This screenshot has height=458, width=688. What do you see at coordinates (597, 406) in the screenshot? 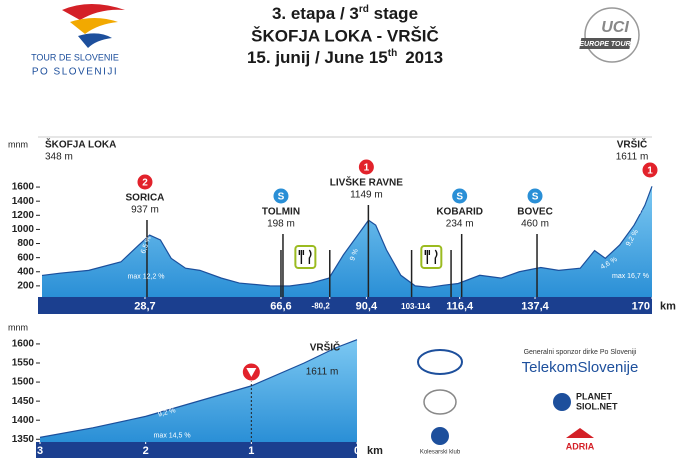
I see `sponsor-siol: SIOL.NET` at bounding box center [597, 406].